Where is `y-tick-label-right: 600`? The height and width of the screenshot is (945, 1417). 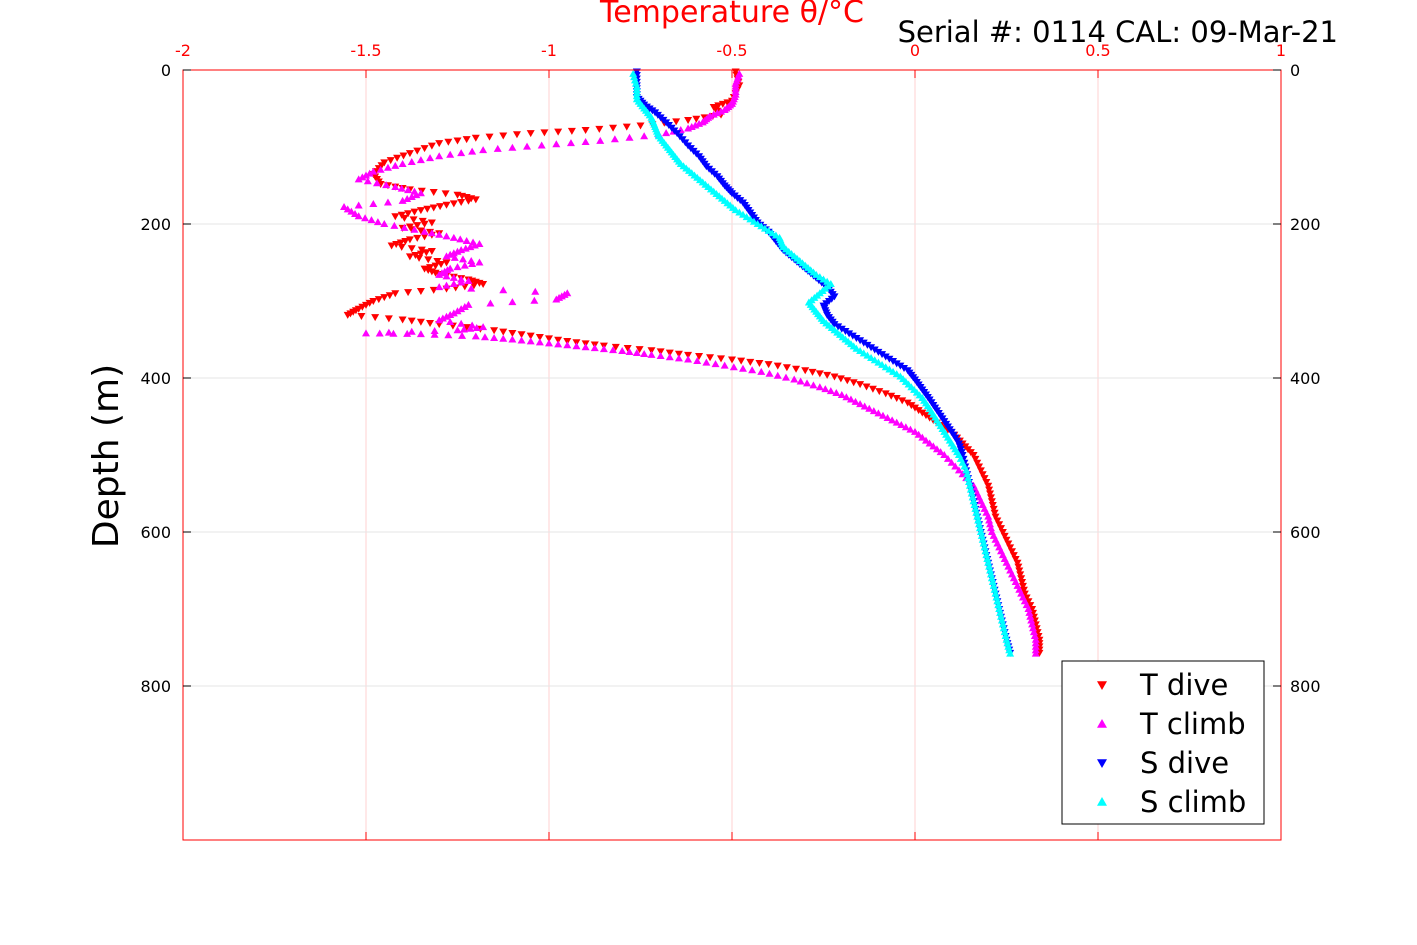
y-tick-label-right: 600 is located at coordinates (1305, 532).